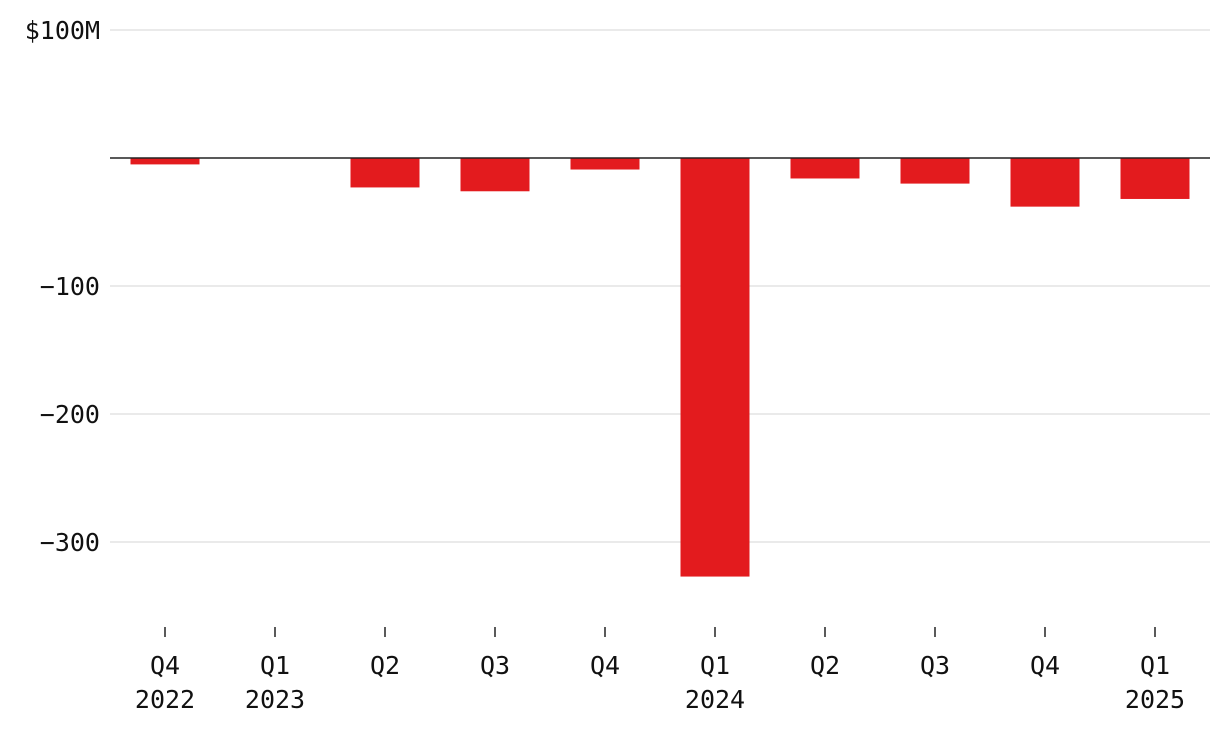  What do you see at coordinates (165, 699) in the screenshot?
I see `x-tick-year-label: 2022` at bounding box center [165, 699].